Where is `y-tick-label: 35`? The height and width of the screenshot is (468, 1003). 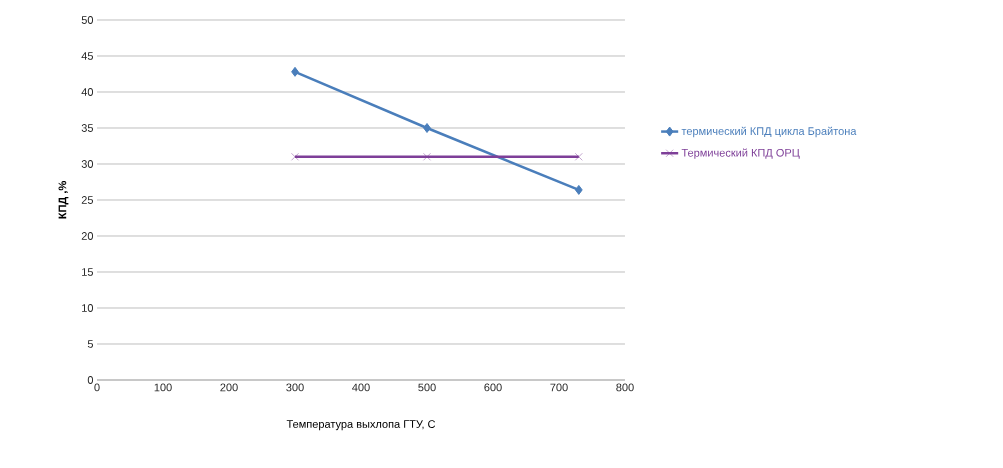
y-tick-label: 35 is located at coordinates (87, 128).